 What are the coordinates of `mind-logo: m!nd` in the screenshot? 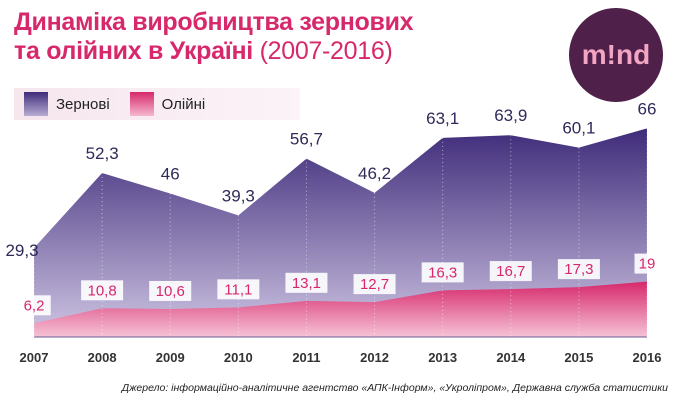 It's located at (616, 55).